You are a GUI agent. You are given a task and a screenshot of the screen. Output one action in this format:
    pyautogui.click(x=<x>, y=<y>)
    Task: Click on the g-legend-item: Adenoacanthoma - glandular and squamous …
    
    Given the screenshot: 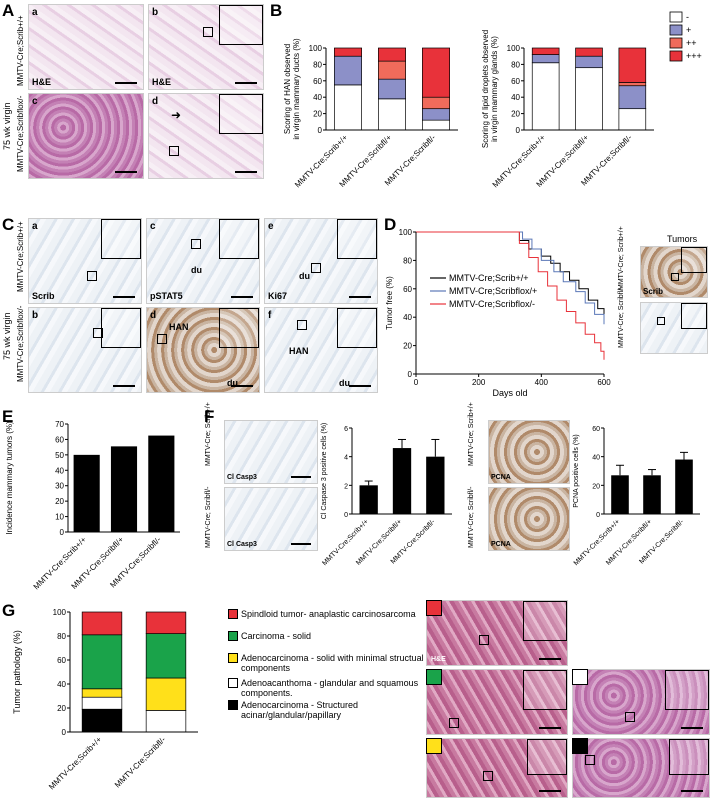 What is the action you would take?
    pyautogui.click(x=326, y=688)
    